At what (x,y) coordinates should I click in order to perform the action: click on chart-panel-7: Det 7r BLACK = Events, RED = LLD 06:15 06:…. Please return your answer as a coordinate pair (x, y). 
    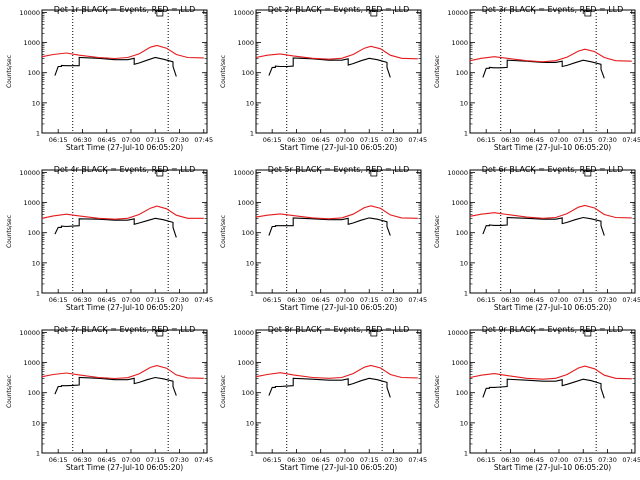
    Looking at the image, I should click on (109, 398).